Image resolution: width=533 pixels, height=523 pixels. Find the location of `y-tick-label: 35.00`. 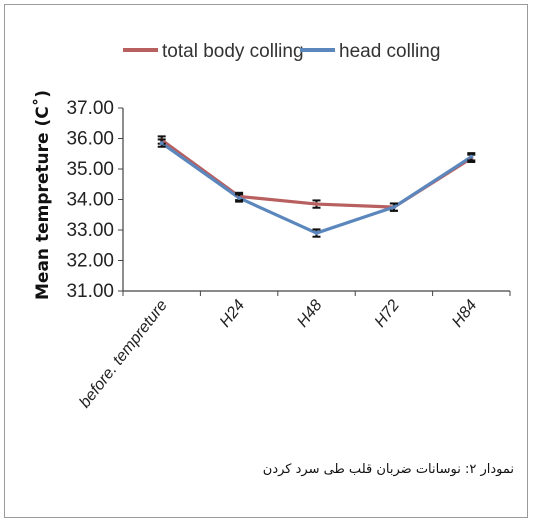

y-tick-label: 35.00 is located at coordinates (90, 169).